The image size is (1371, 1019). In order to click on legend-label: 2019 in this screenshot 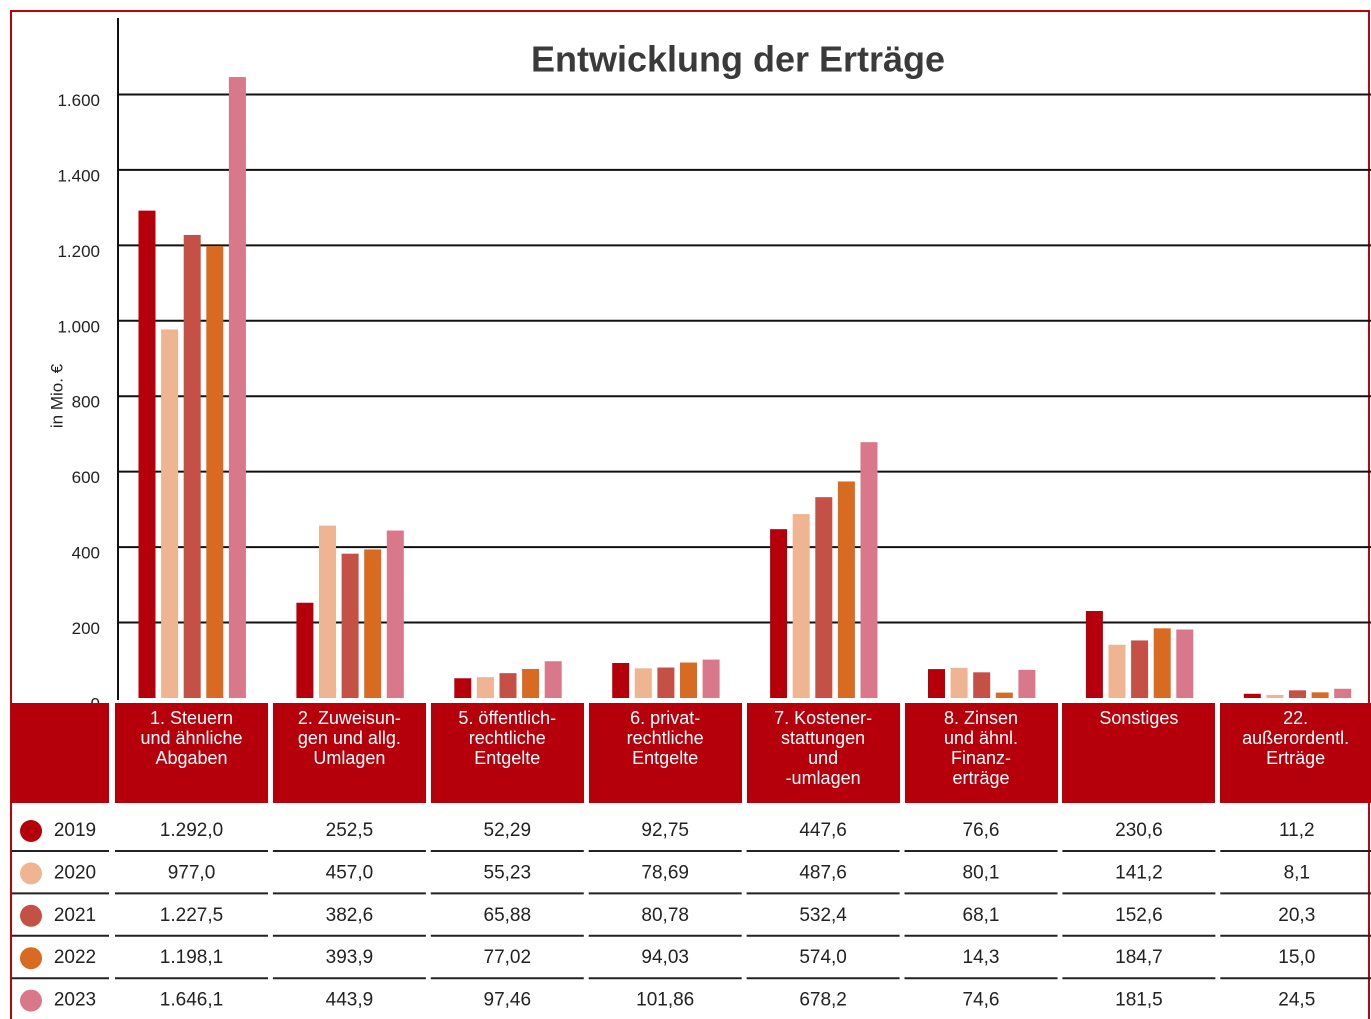, I will do `click(75, 830)`.